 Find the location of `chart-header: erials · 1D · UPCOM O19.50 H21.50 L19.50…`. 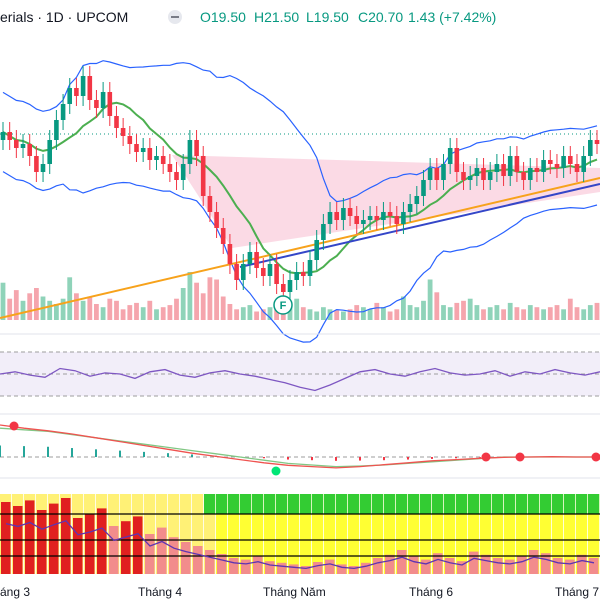

chart-header: erials · 1D · UPCOM O19.50 H21.50 L19.50… is located at coordinates (300, 17).